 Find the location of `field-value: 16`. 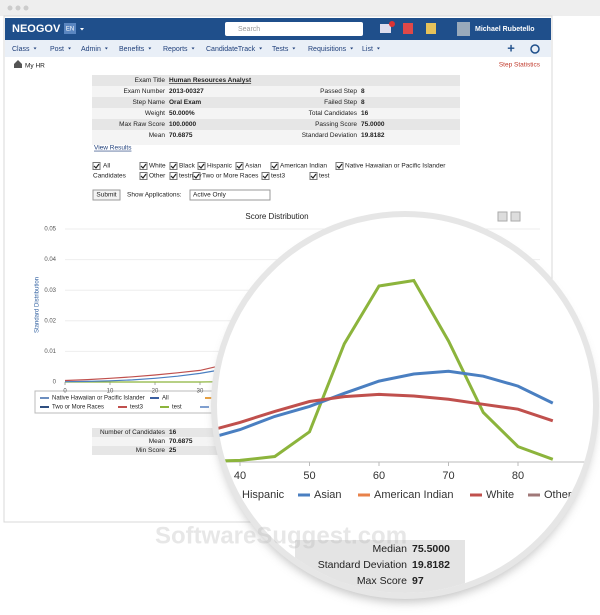

field-value: 16 is located at coordinates (365, 113).